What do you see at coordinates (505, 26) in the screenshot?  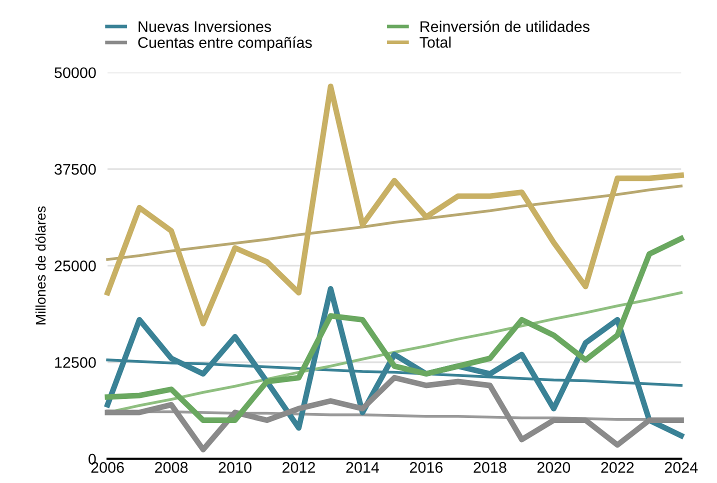 I see `legend-label: Reinversión de utilidades` at bounding box center [505, 26].